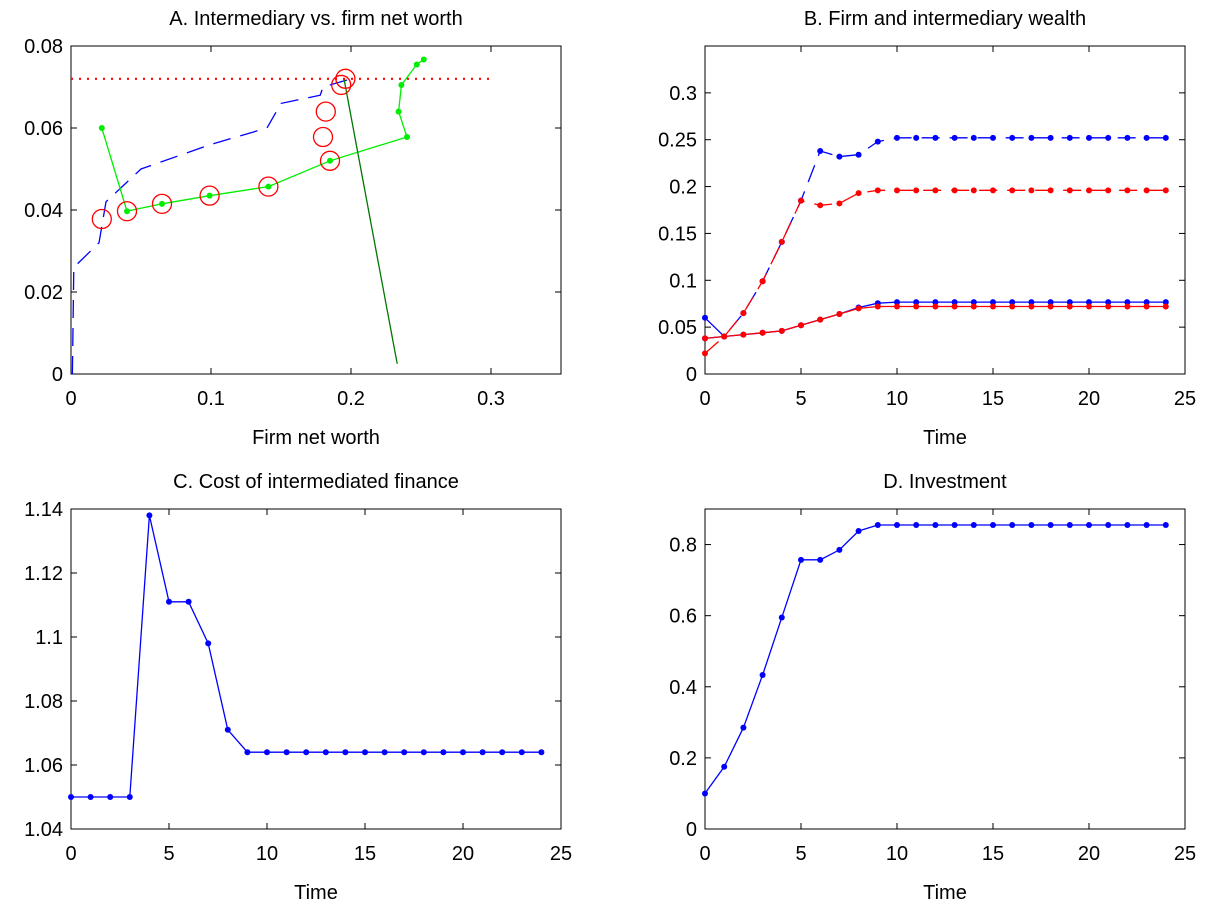  Describe the element at coordinates (897, 399) in the screenshot. I see `chart-b-x-tick-label: 10` at that location.